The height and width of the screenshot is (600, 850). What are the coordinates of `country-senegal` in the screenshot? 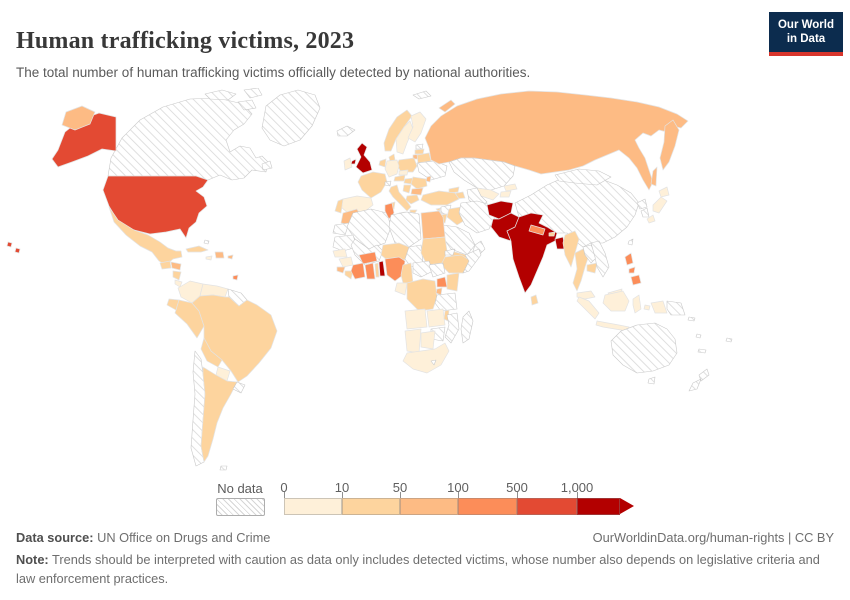 It's located at (340, 253).